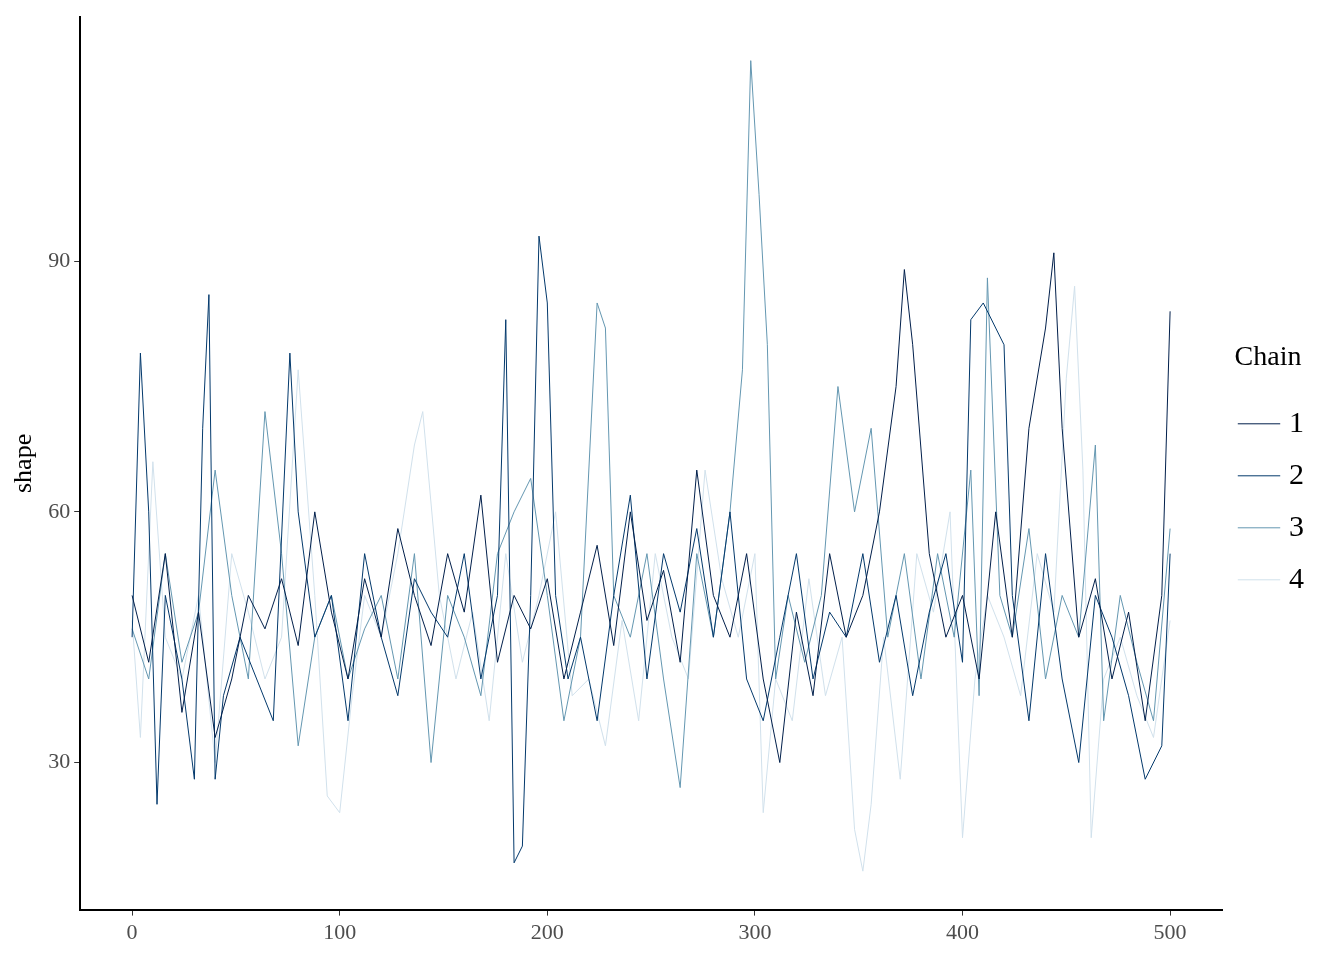 This screenshot has width=1344, height=960. I want to click on legend-title: Chain, so click(1268, 355).